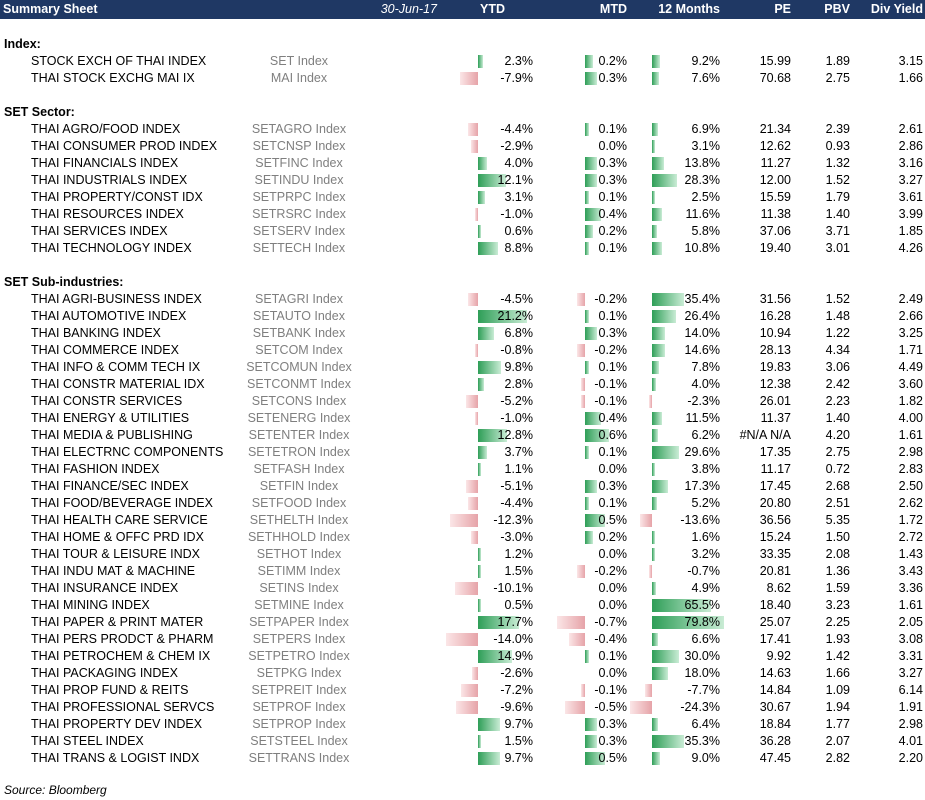  What do you see at coordinates (837, 367) in the screenshot?
I see `pbv-value: 3.06` at bounding box center [837, 367].